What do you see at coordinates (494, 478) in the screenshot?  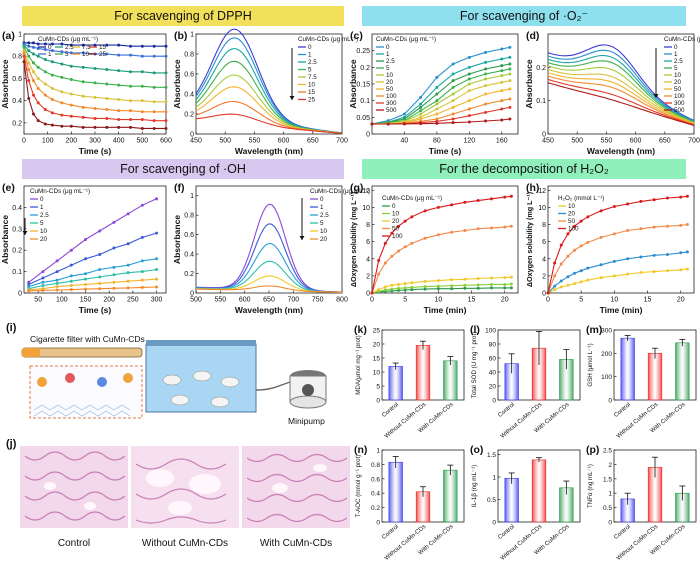 I see `y-tick-label-o: 1` at bounding box center [494, 478].